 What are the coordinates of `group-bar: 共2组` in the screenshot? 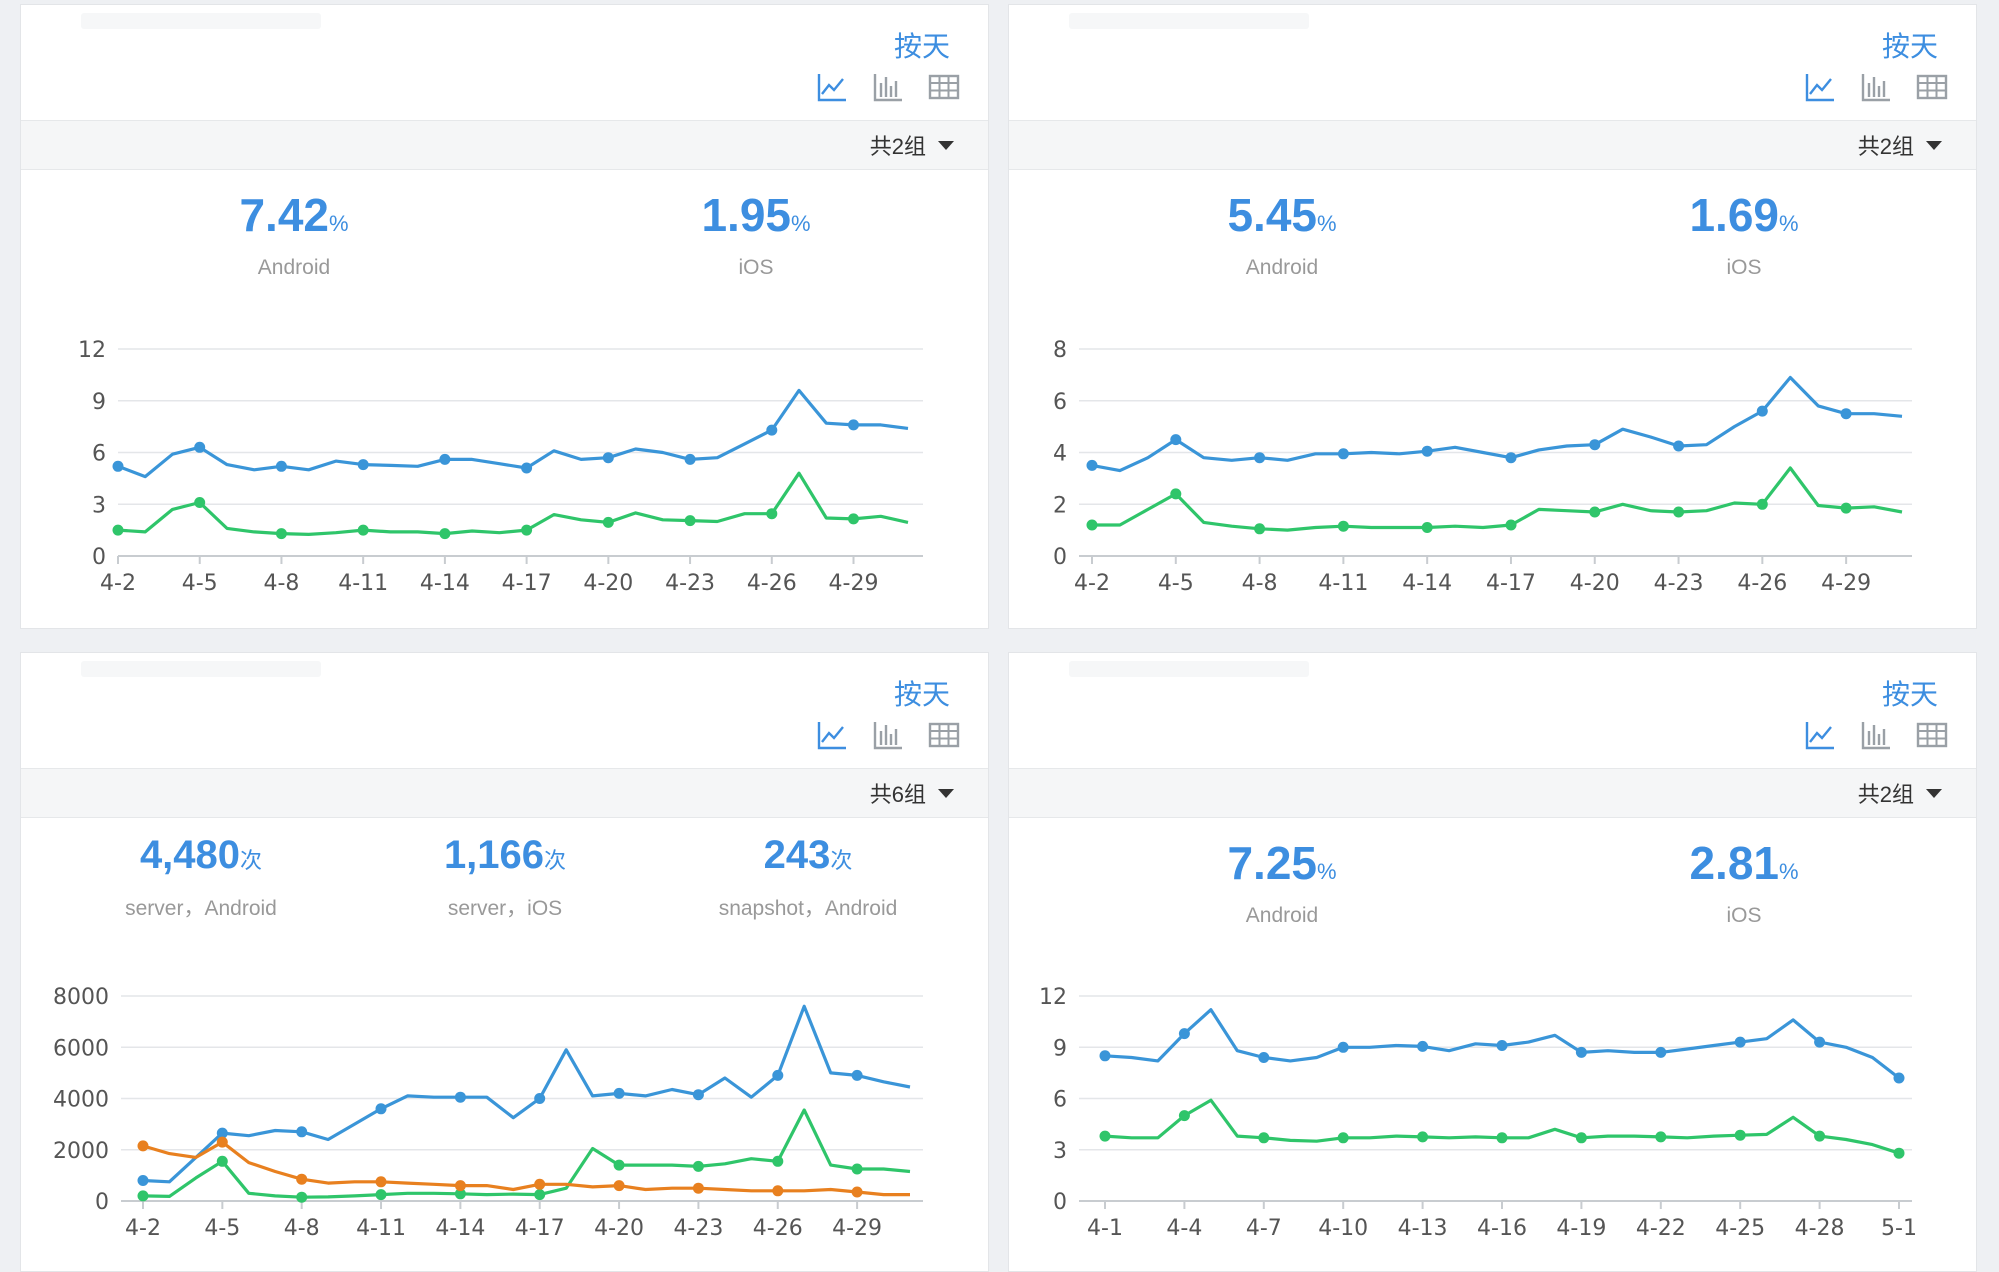 It's located at (504, 145).